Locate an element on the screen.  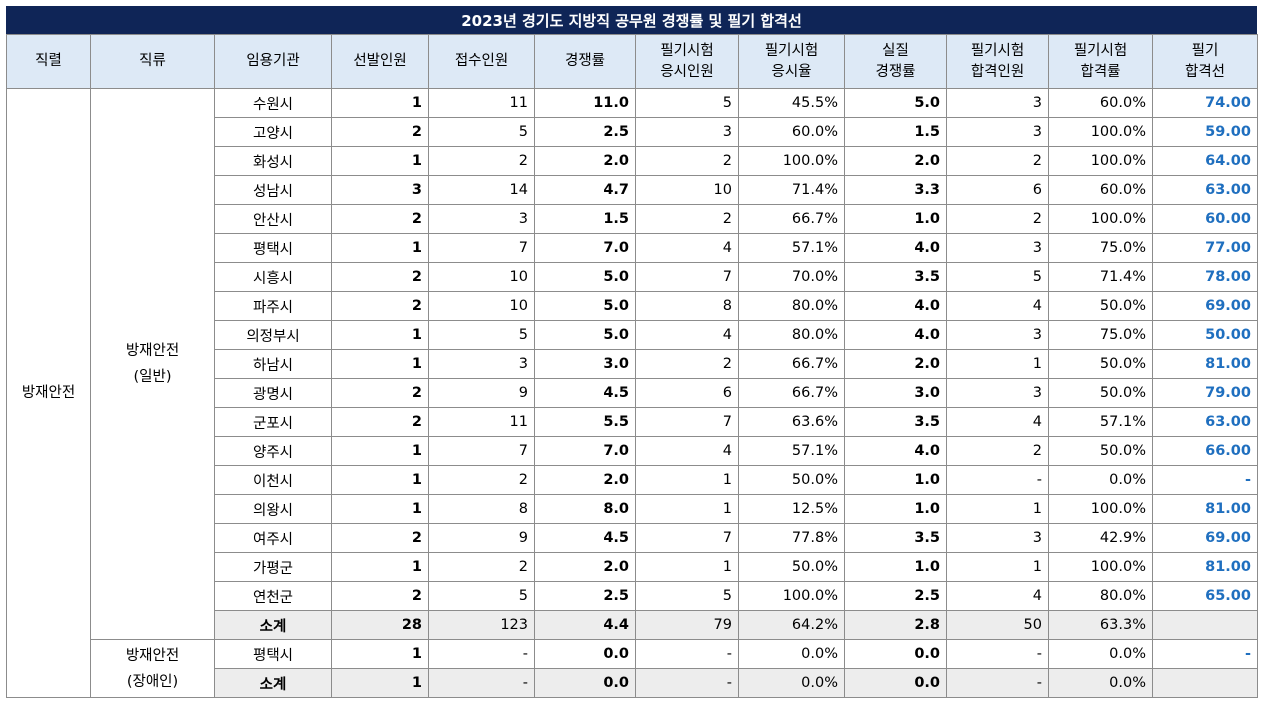
table-row: 화성시 1 2 2.0 2 100.0% 2.0 2 100.0% 64.00 is located at coordinates (632, 161).